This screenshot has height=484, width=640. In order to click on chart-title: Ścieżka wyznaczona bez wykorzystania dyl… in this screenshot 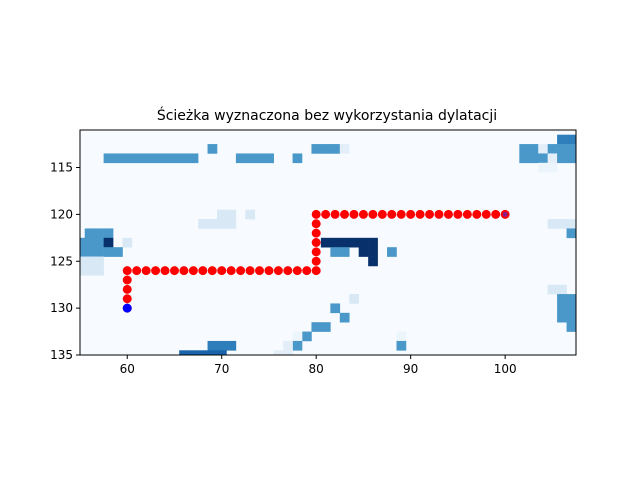, I will do `click(327, 115)`.